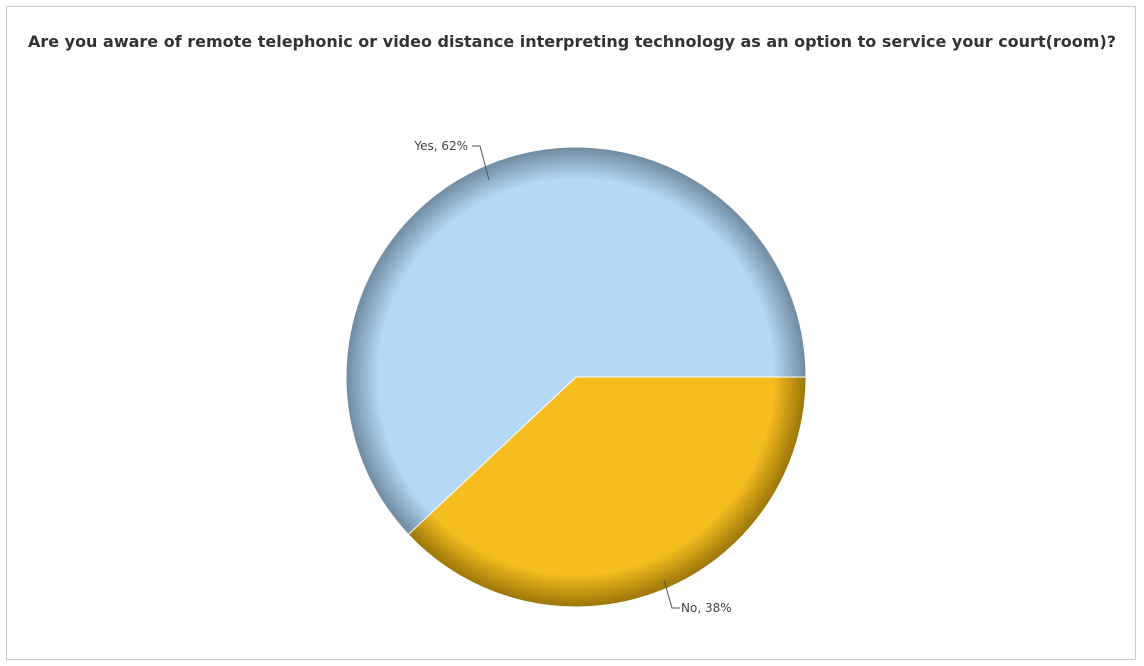 The height and width of the screenshot is (666, 1144). Describe the element at coordinates (607, 492) in the screenshot. I see `pie-slice-no` at that location.